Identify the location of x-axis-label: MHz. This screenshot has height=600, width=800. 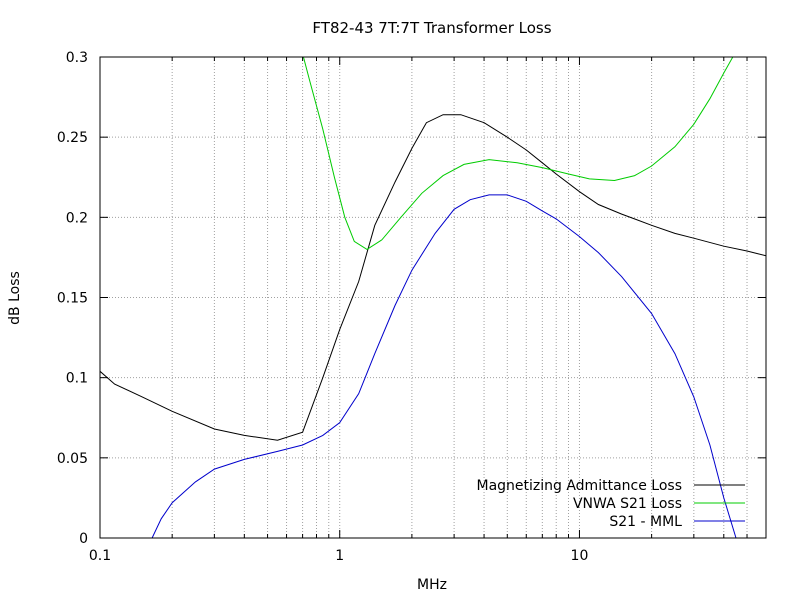
(432, 585).